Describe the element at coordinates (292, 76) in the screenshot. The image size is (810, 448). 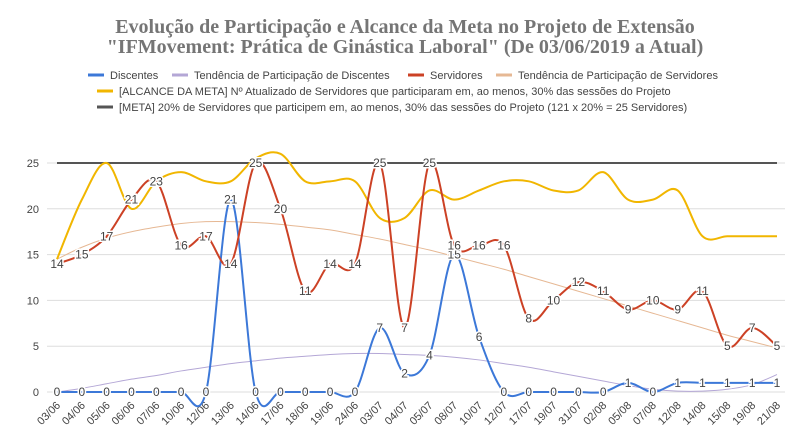
I see `legend-label: Tendência de Participação de Discentes` at that location.